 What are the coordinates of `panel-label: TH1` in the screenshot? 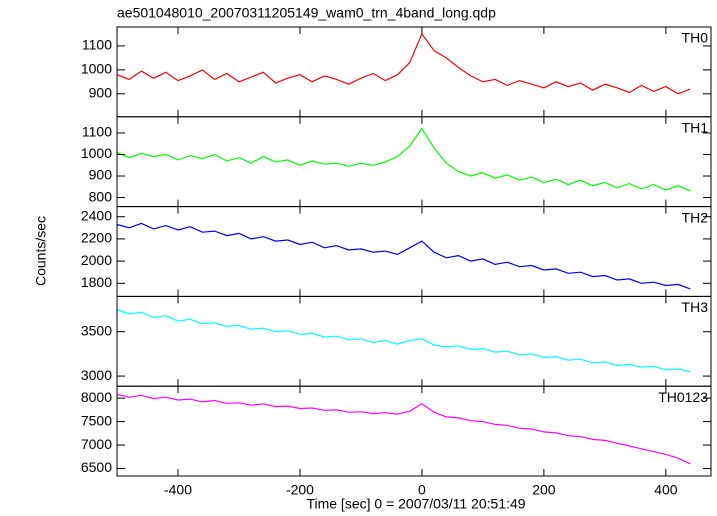 It's located at (695, 128).